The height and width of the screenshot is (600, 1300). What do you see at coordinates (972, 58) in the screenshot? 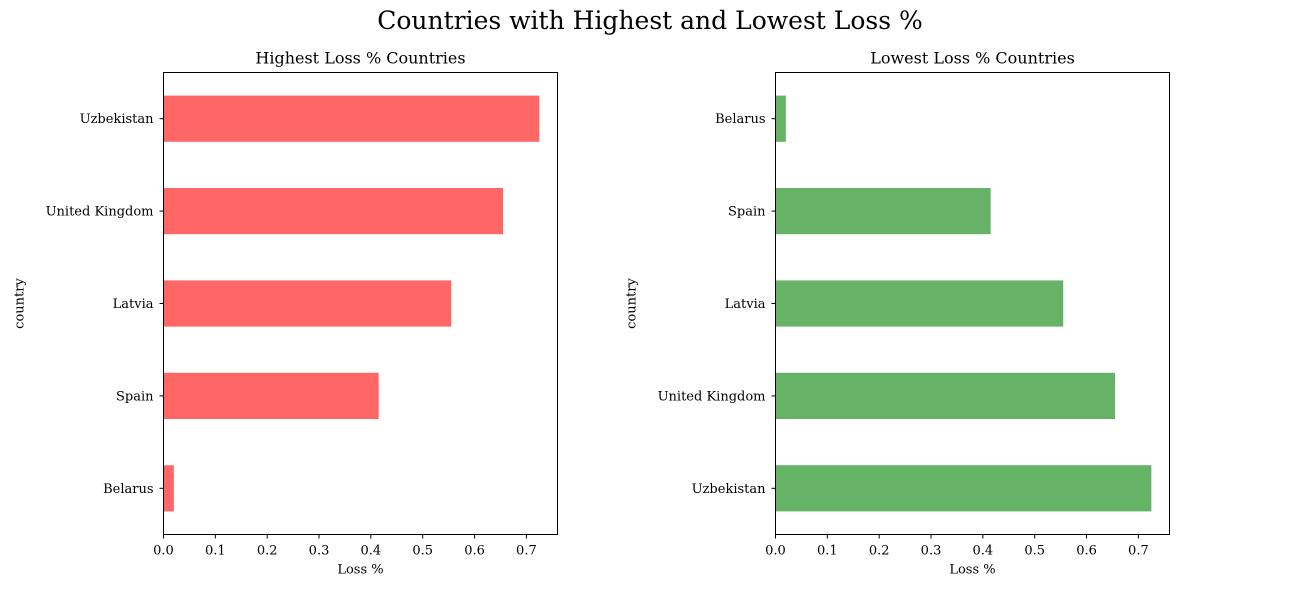
I see `panel-title: Lowest Loss % Countries` at bounding box center [972, 58].